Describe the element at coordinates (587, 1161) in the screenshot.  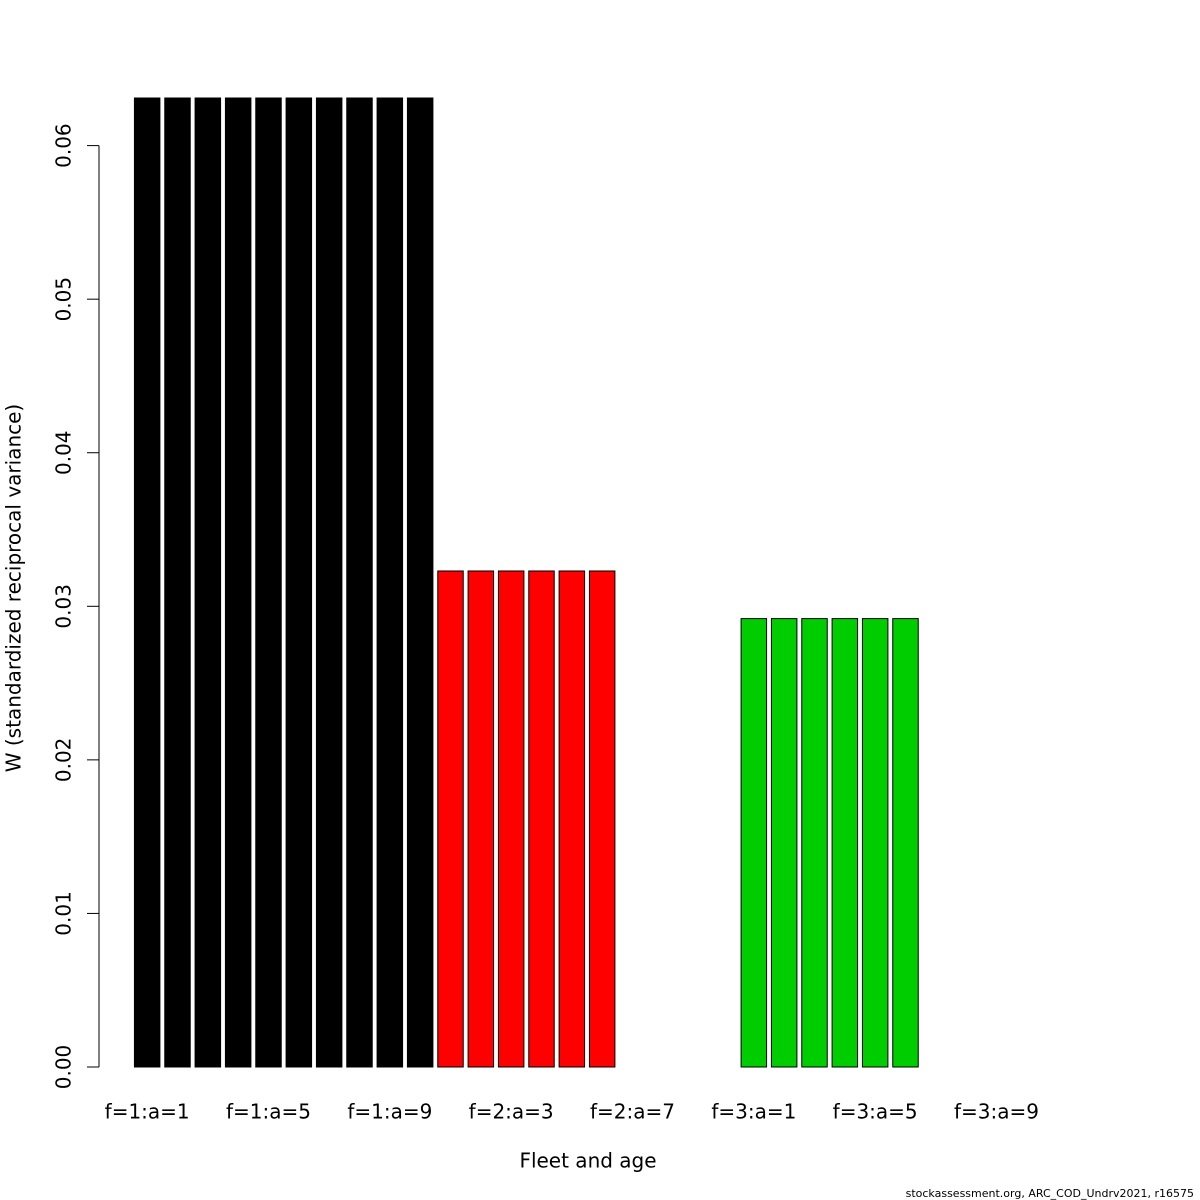
I see `x-axis-title: Fleet and age` at that location.